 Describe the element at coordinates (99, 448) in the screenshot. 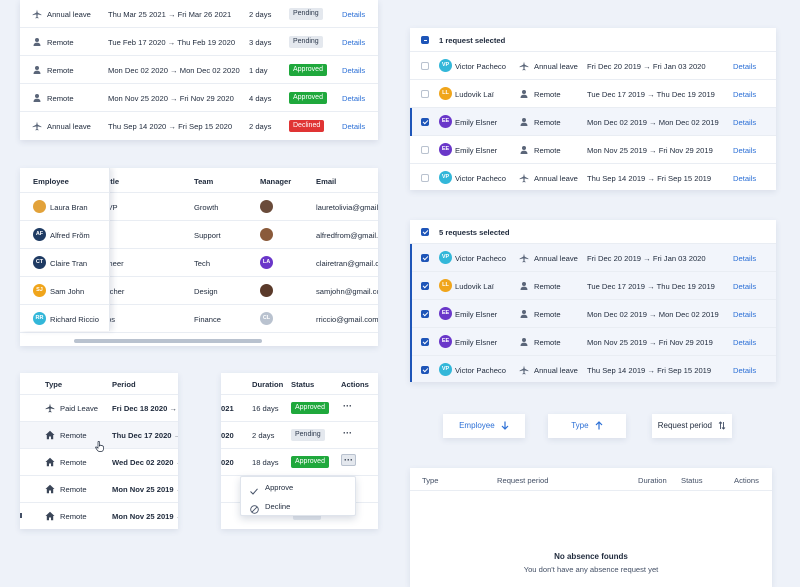

I see `hand-cursor-icon` at that location.